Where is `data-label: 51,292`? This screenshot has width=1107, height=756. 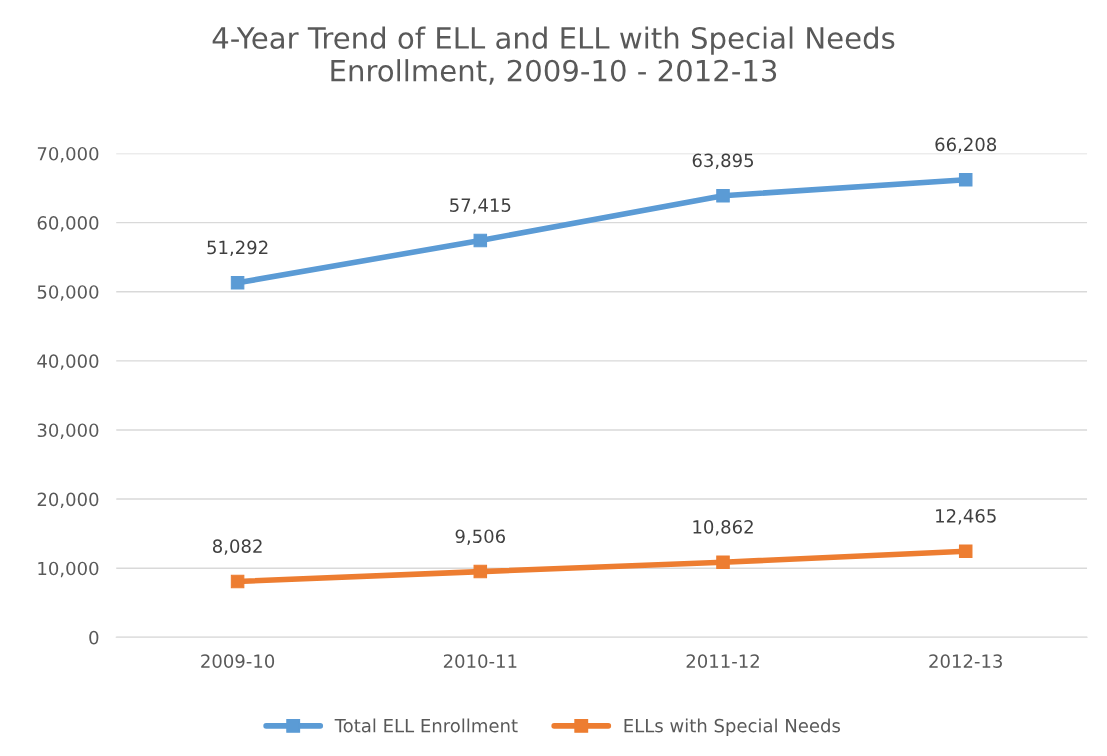 data-label: 51,292 is located at coordinates (237, 248).